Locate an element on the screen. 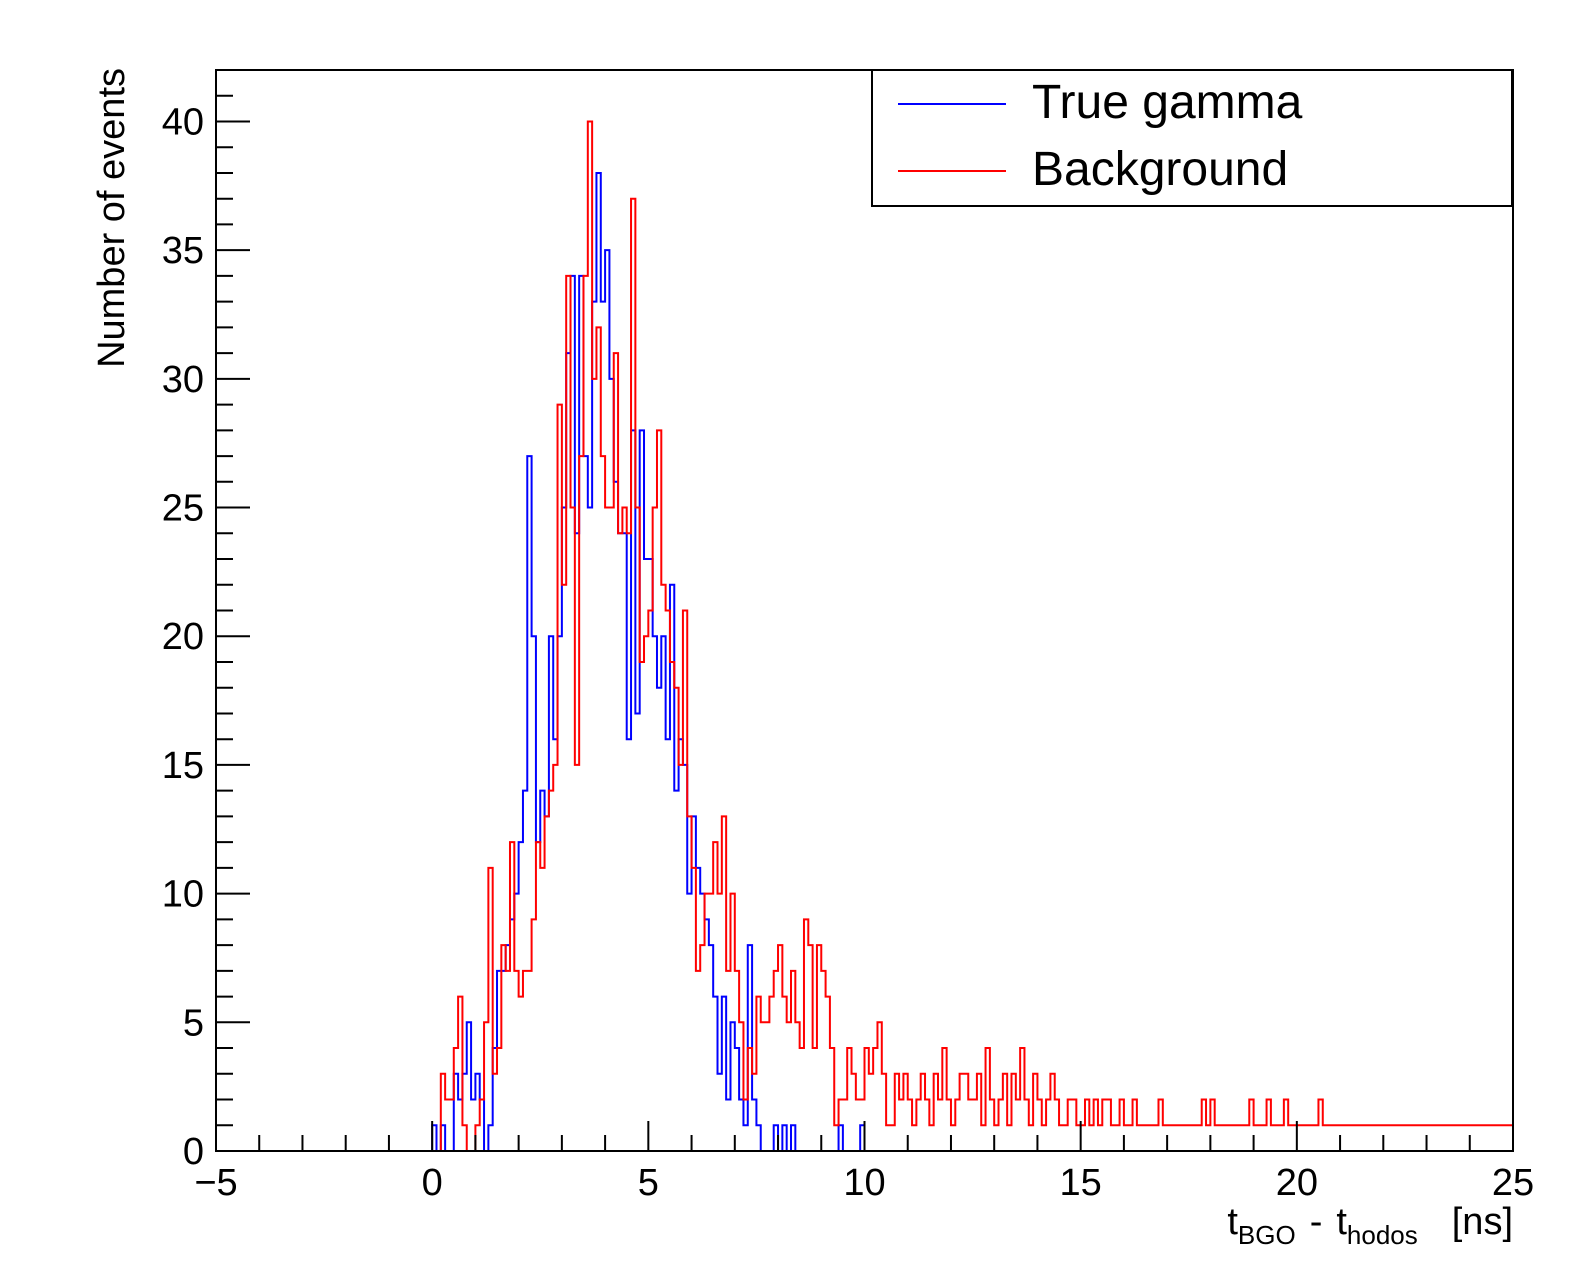 The width and height of the screenshot is (1594, 1276). x-tick-label: 20 is located at coordinates (1297, 1183).